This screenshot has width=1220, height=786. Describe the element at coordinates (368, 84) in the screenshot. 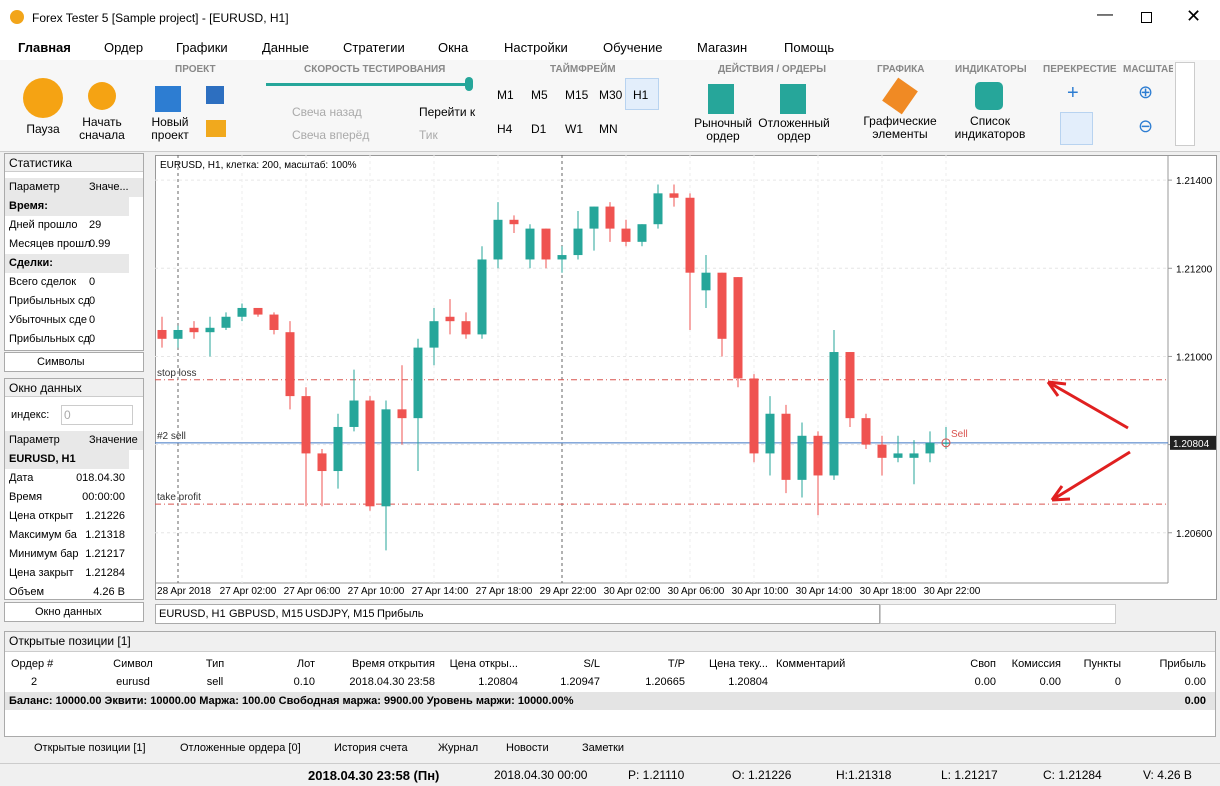

I see `speed-slider` at that location.